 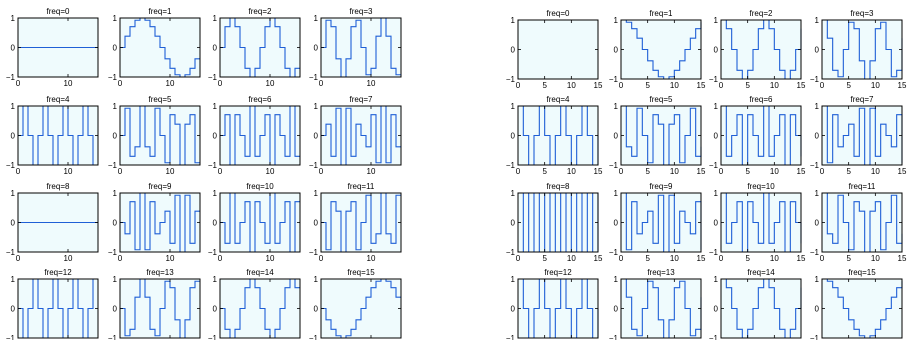 I want to click on panel-title: freq=10, so click(x=761, y=186).